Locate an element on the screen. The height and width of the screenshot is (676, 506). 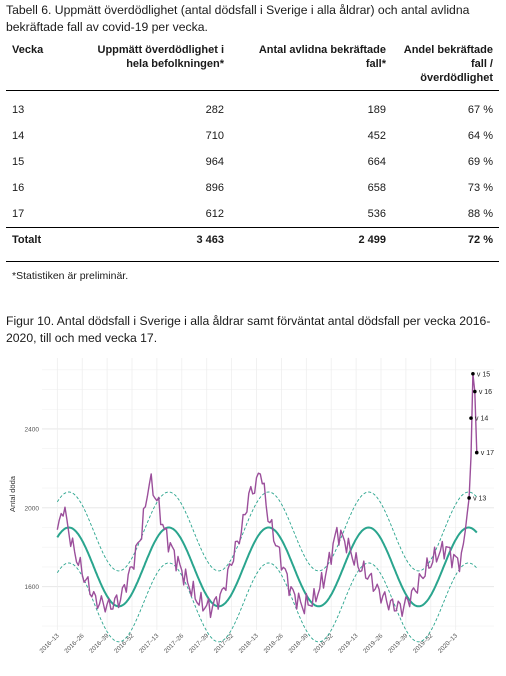
week-annotation-label: v 13 is located at coordinates (479, 498).